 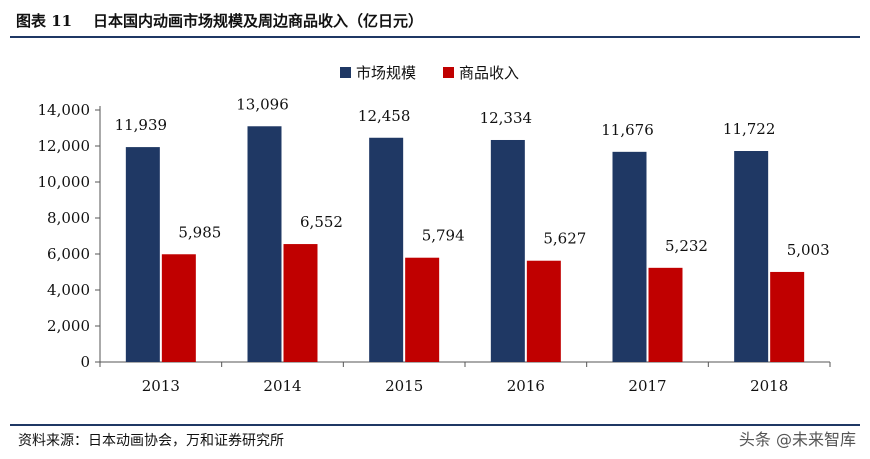 What do you see at coordinates (264, 244) in the screenshot?
I see `bar-market-size-2014` at bounding box center [264, 244].